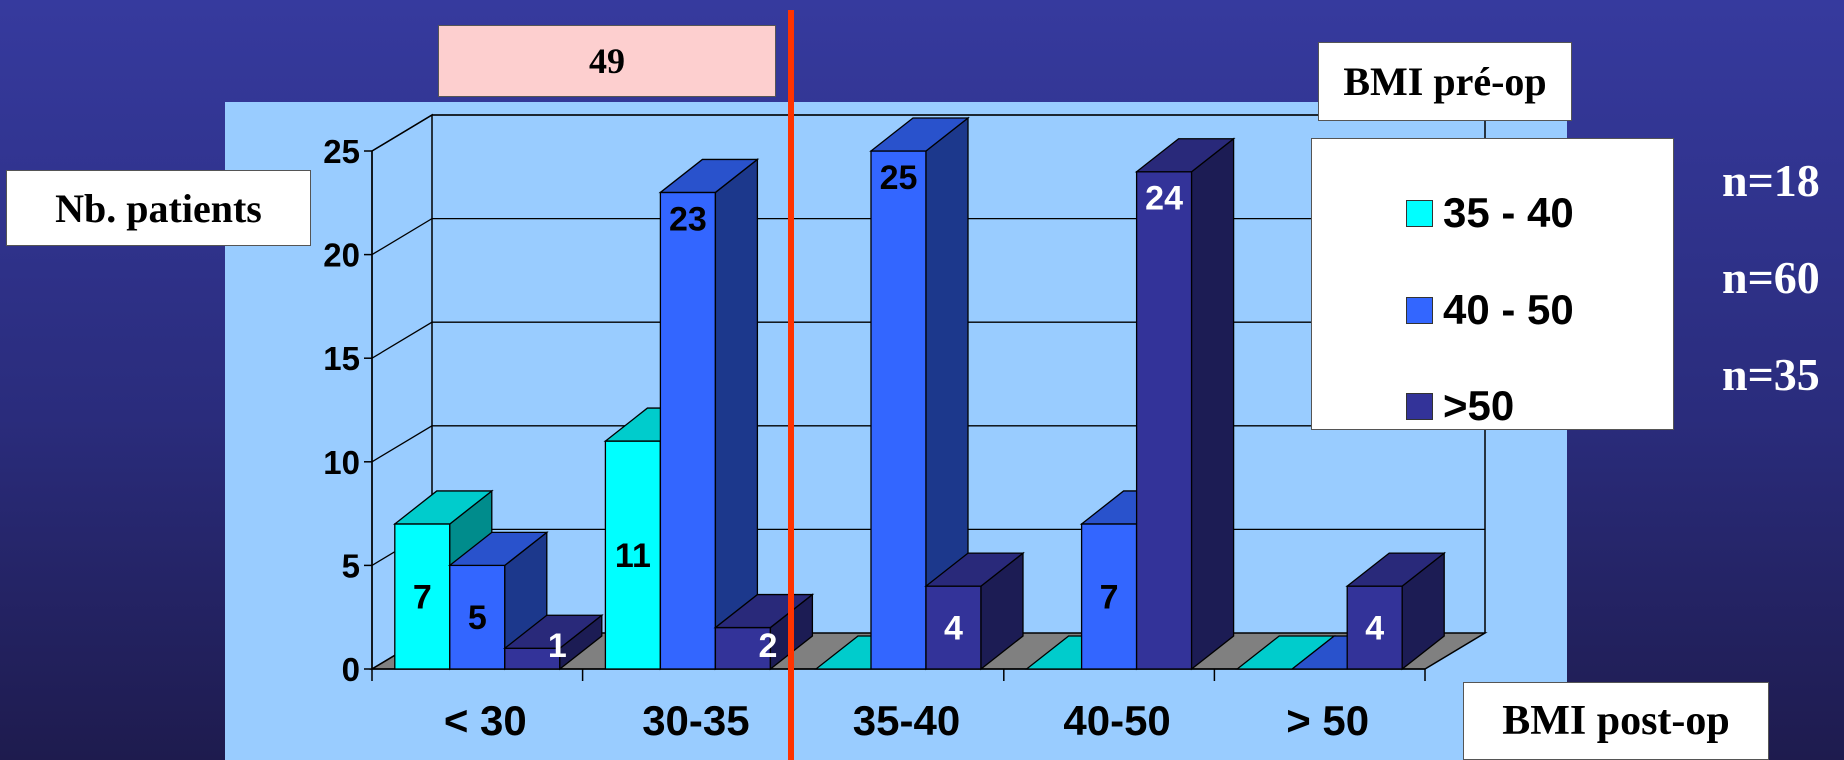 The width and height of the screenshot is (1844, 760). Describe the element at coordinates (607, 61) in the screenshot. I see `top-count-box: 49` at that location.